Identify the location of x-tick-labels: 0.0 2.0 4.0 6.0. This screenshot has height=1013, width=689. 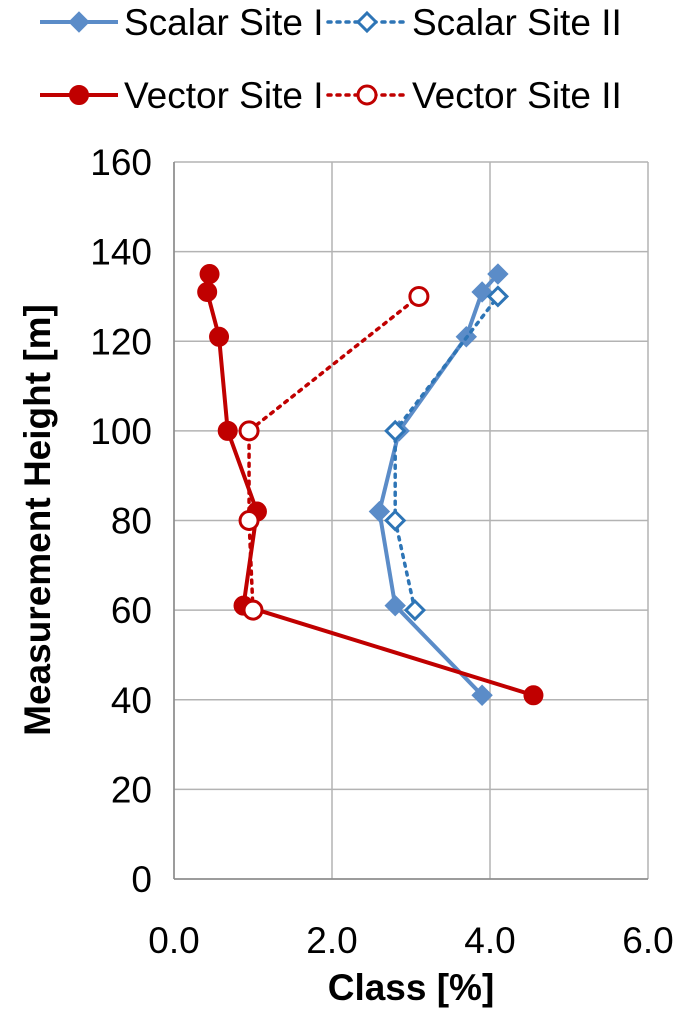
(410, 940).